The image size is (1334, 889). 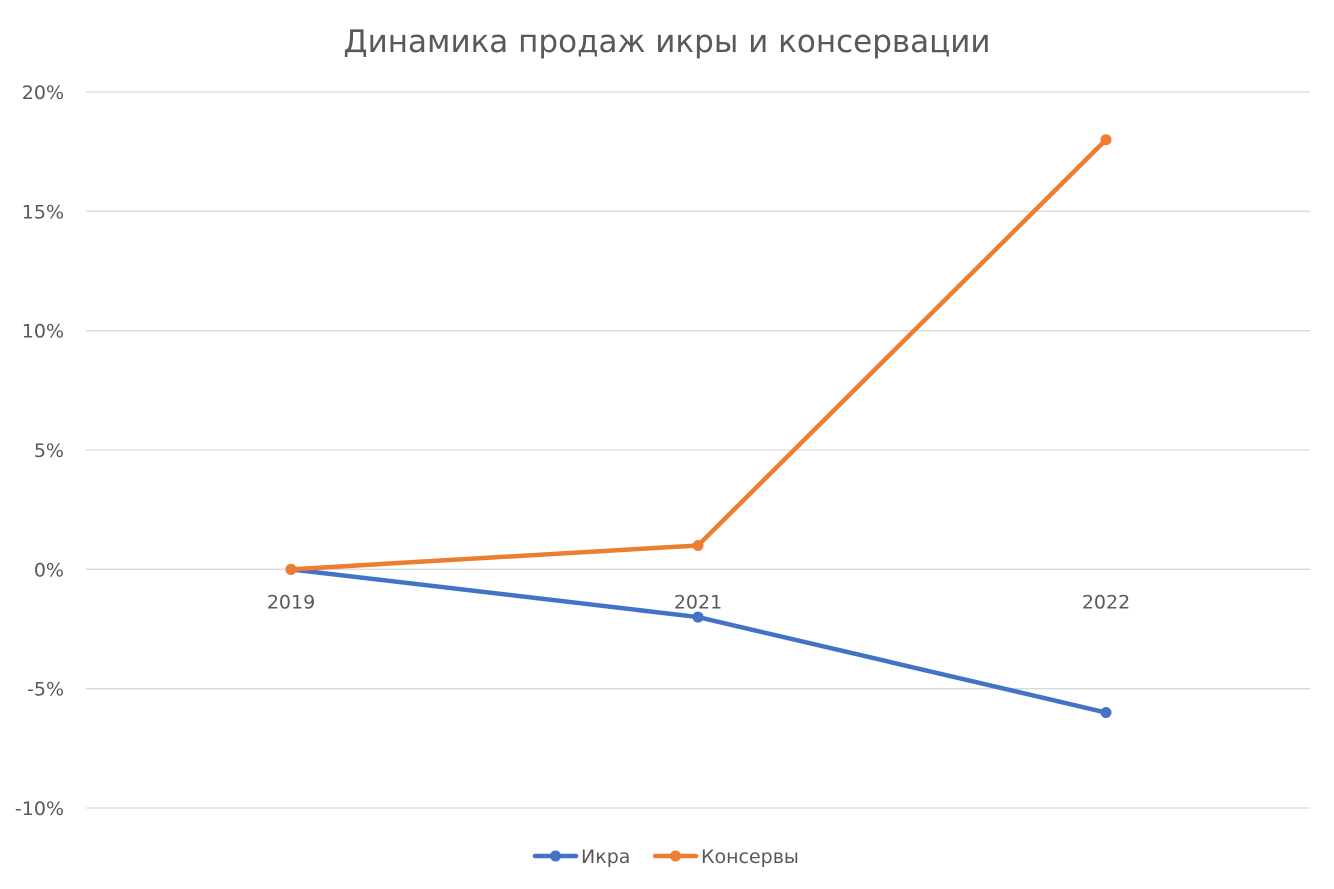 What do you see at coordinates (45, 690) in the screenshot?
I see `y-tick-label: -5%` at bounding box center [45, 690].